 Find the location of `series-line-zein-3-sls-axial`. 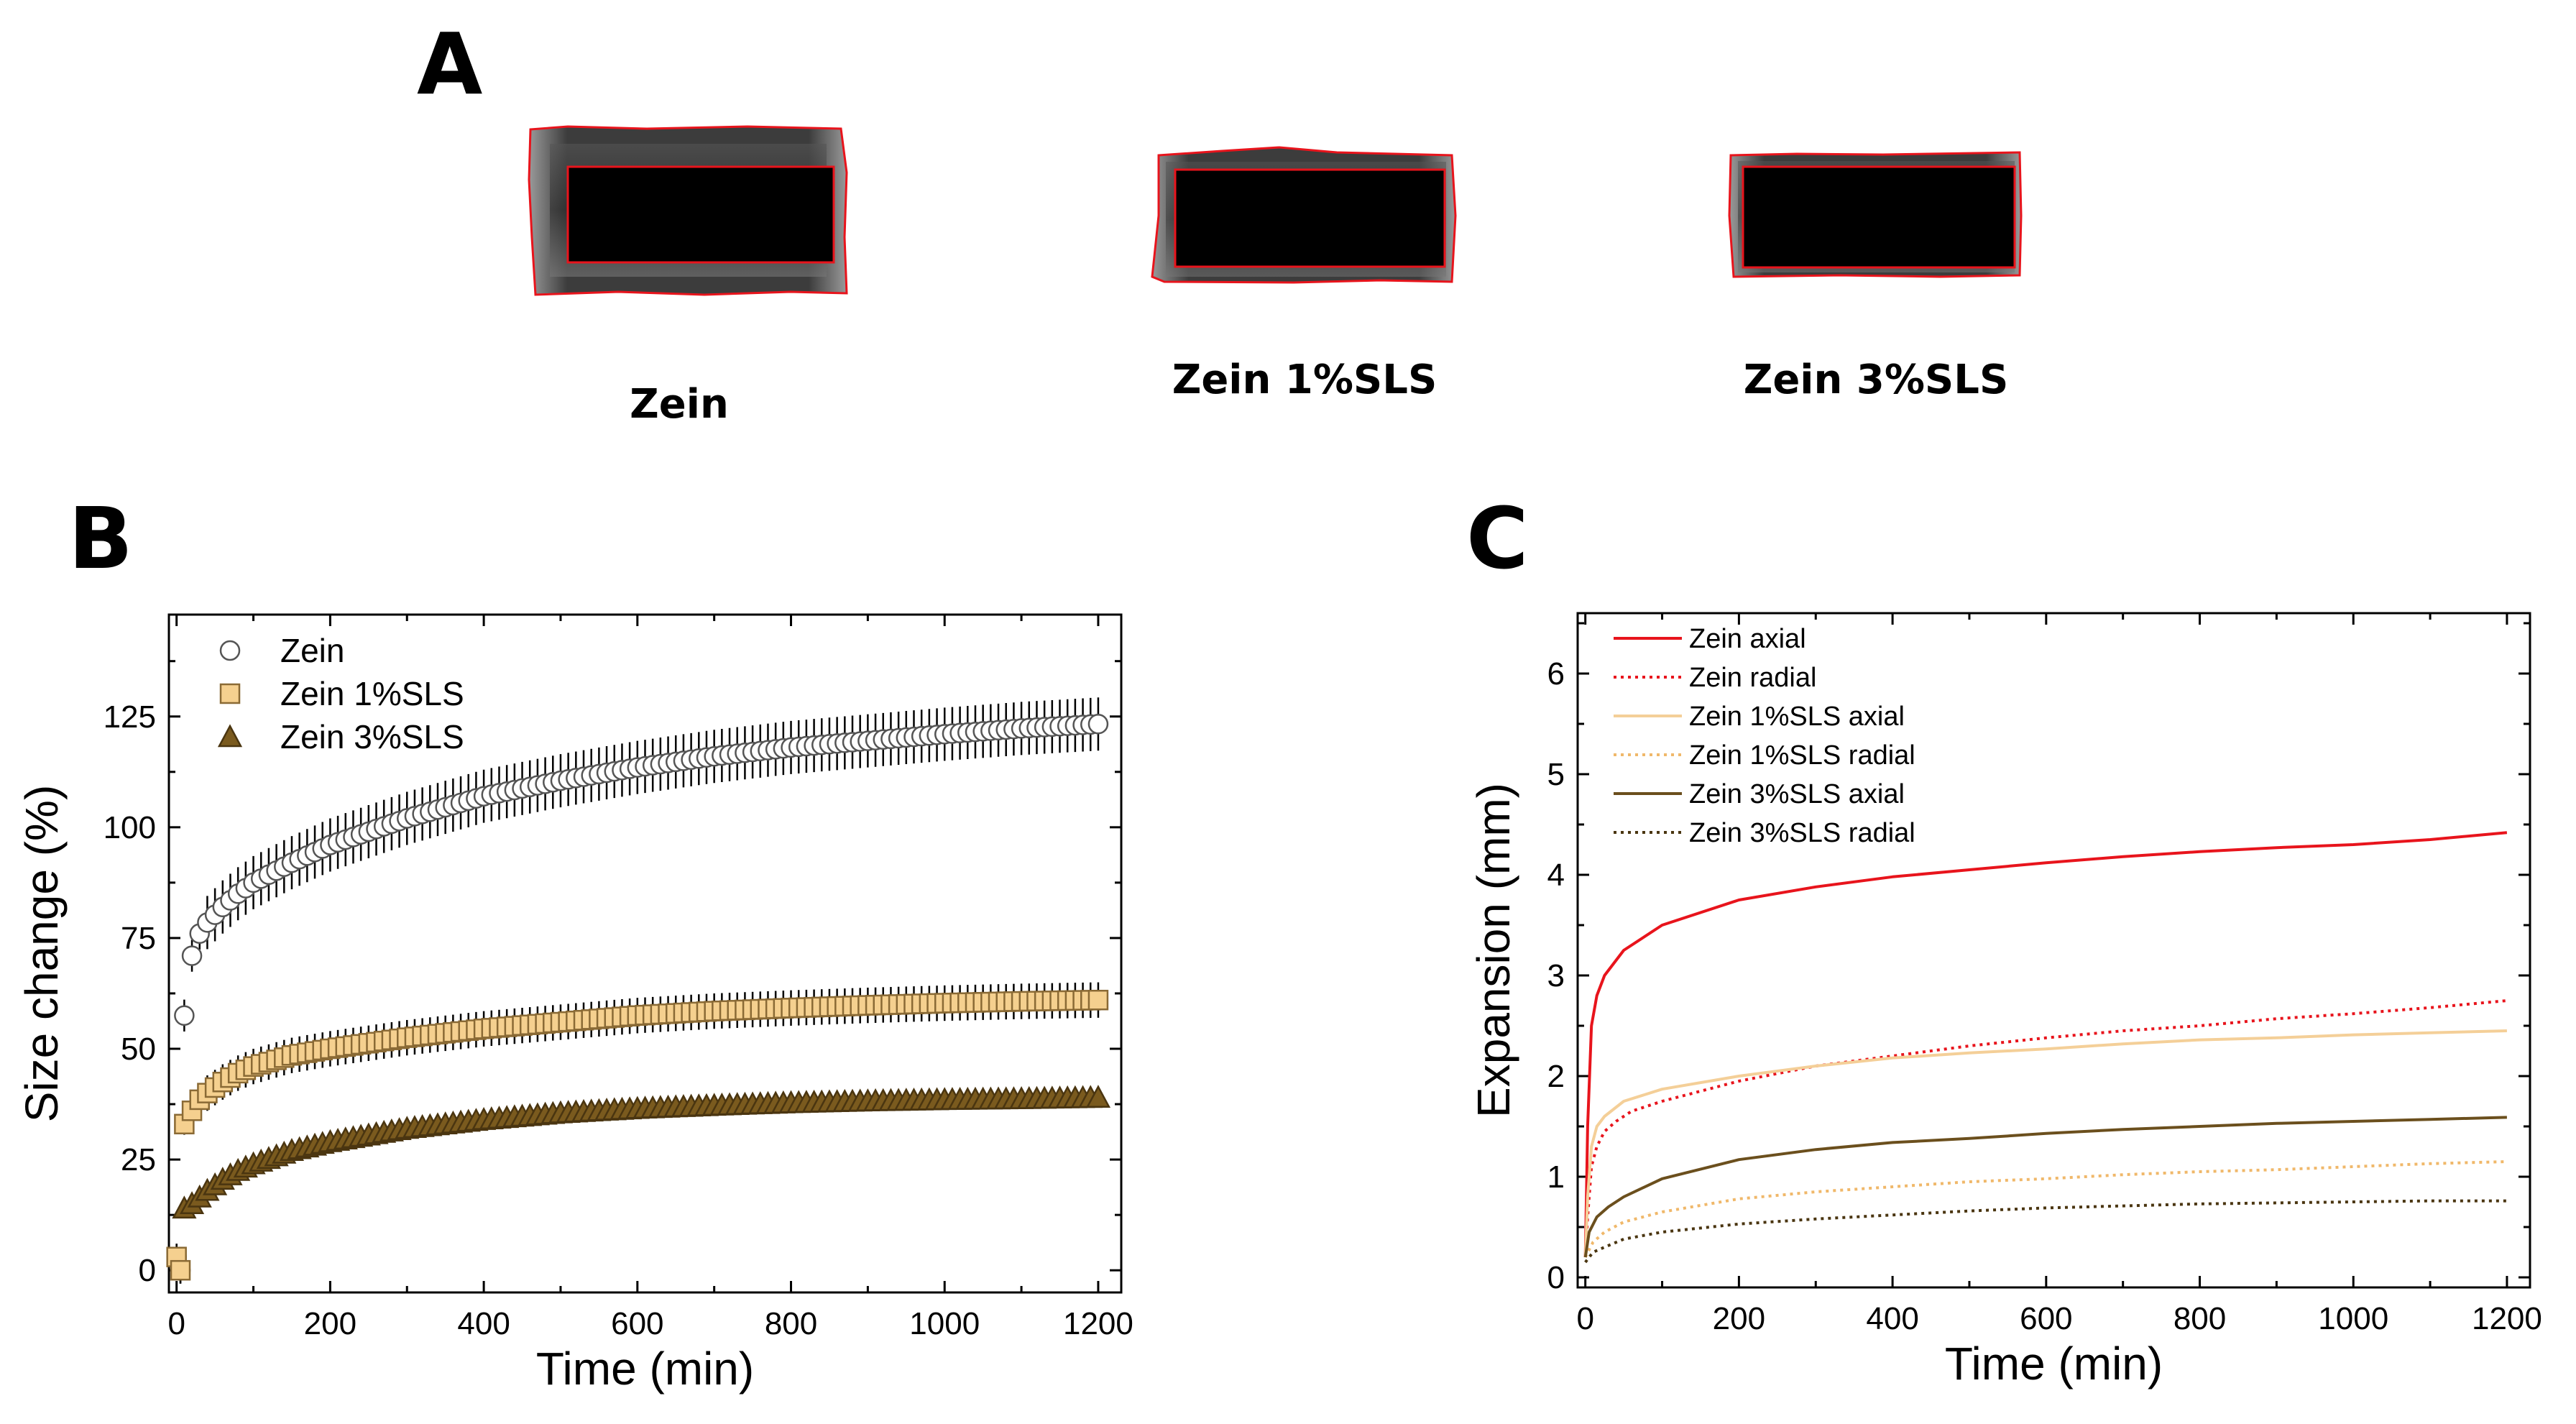

series-line-zein-3-sls-axial is located at coordinates (2045, 1187).